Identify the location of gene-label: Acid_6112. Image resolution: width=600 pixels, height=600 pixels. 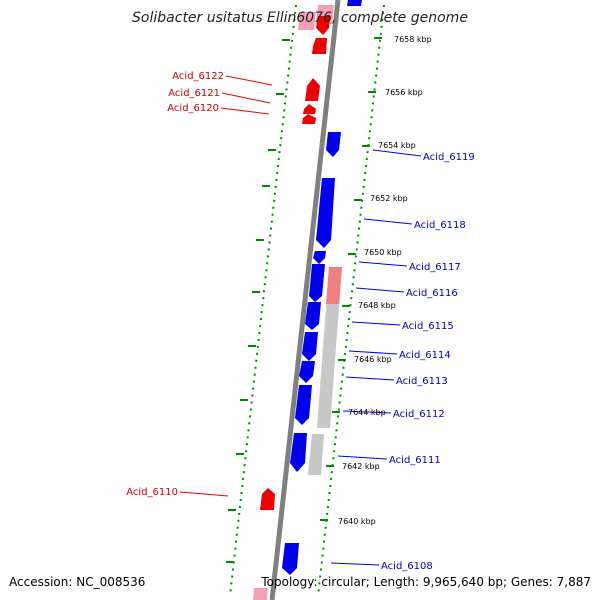
(419, 414).